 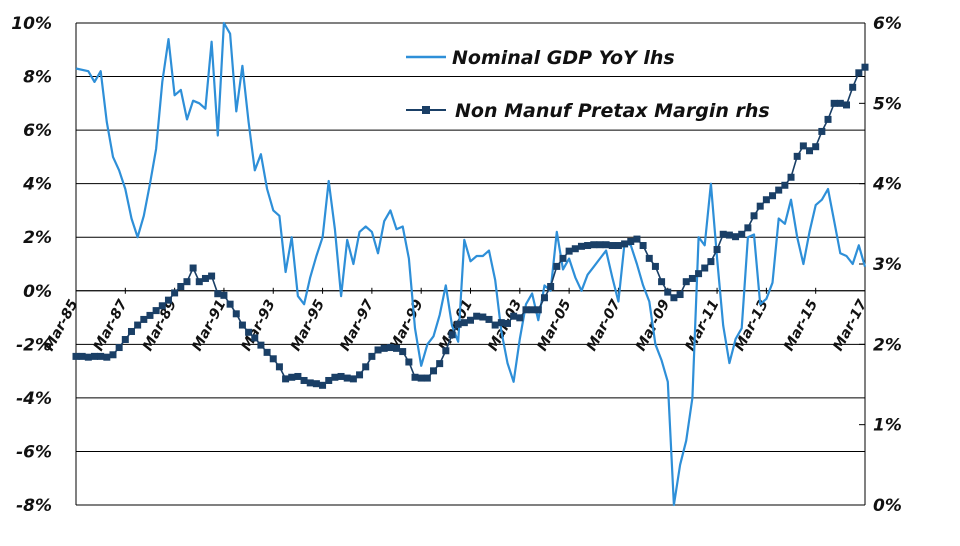 What do you see at coordinates (887, 506) in the screenshot?
I see `right-tick-label: 0%` at bounding box center [887, 506].